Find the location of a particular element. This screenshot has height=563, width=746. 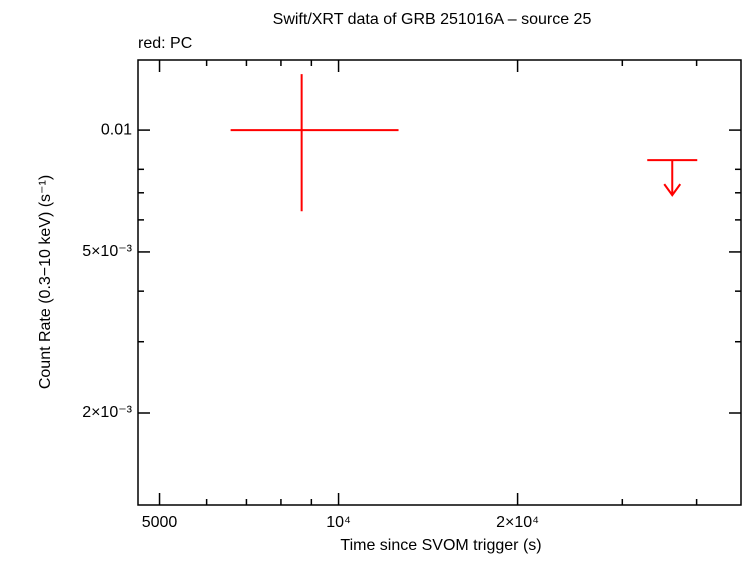

y-tick-label: 0.01 is located at coordinates (116, 129).